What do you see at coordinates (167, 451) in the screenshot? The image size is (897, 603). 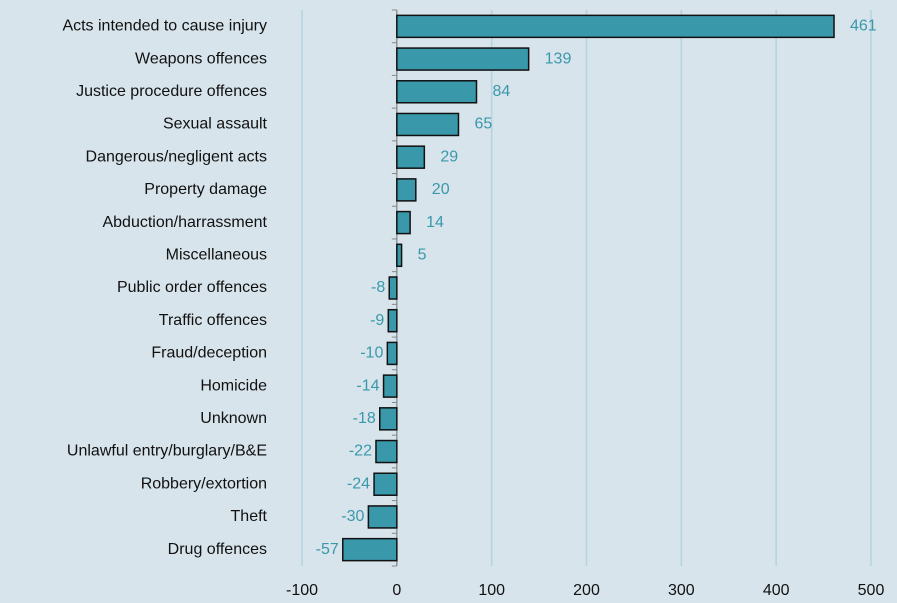 I see `y-tick-label: Unlawful entry/burglary/B&E` at bounding box center [167, 451].